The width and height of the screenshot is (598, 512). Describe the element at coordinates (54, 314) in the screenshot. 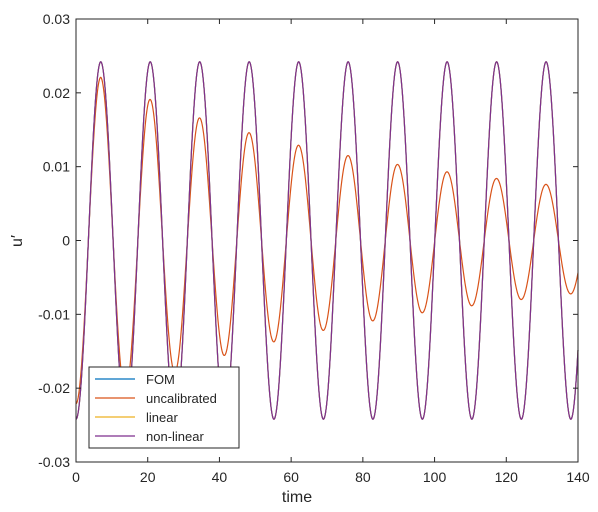

I see `y-tick-label: -0.01` at that location.